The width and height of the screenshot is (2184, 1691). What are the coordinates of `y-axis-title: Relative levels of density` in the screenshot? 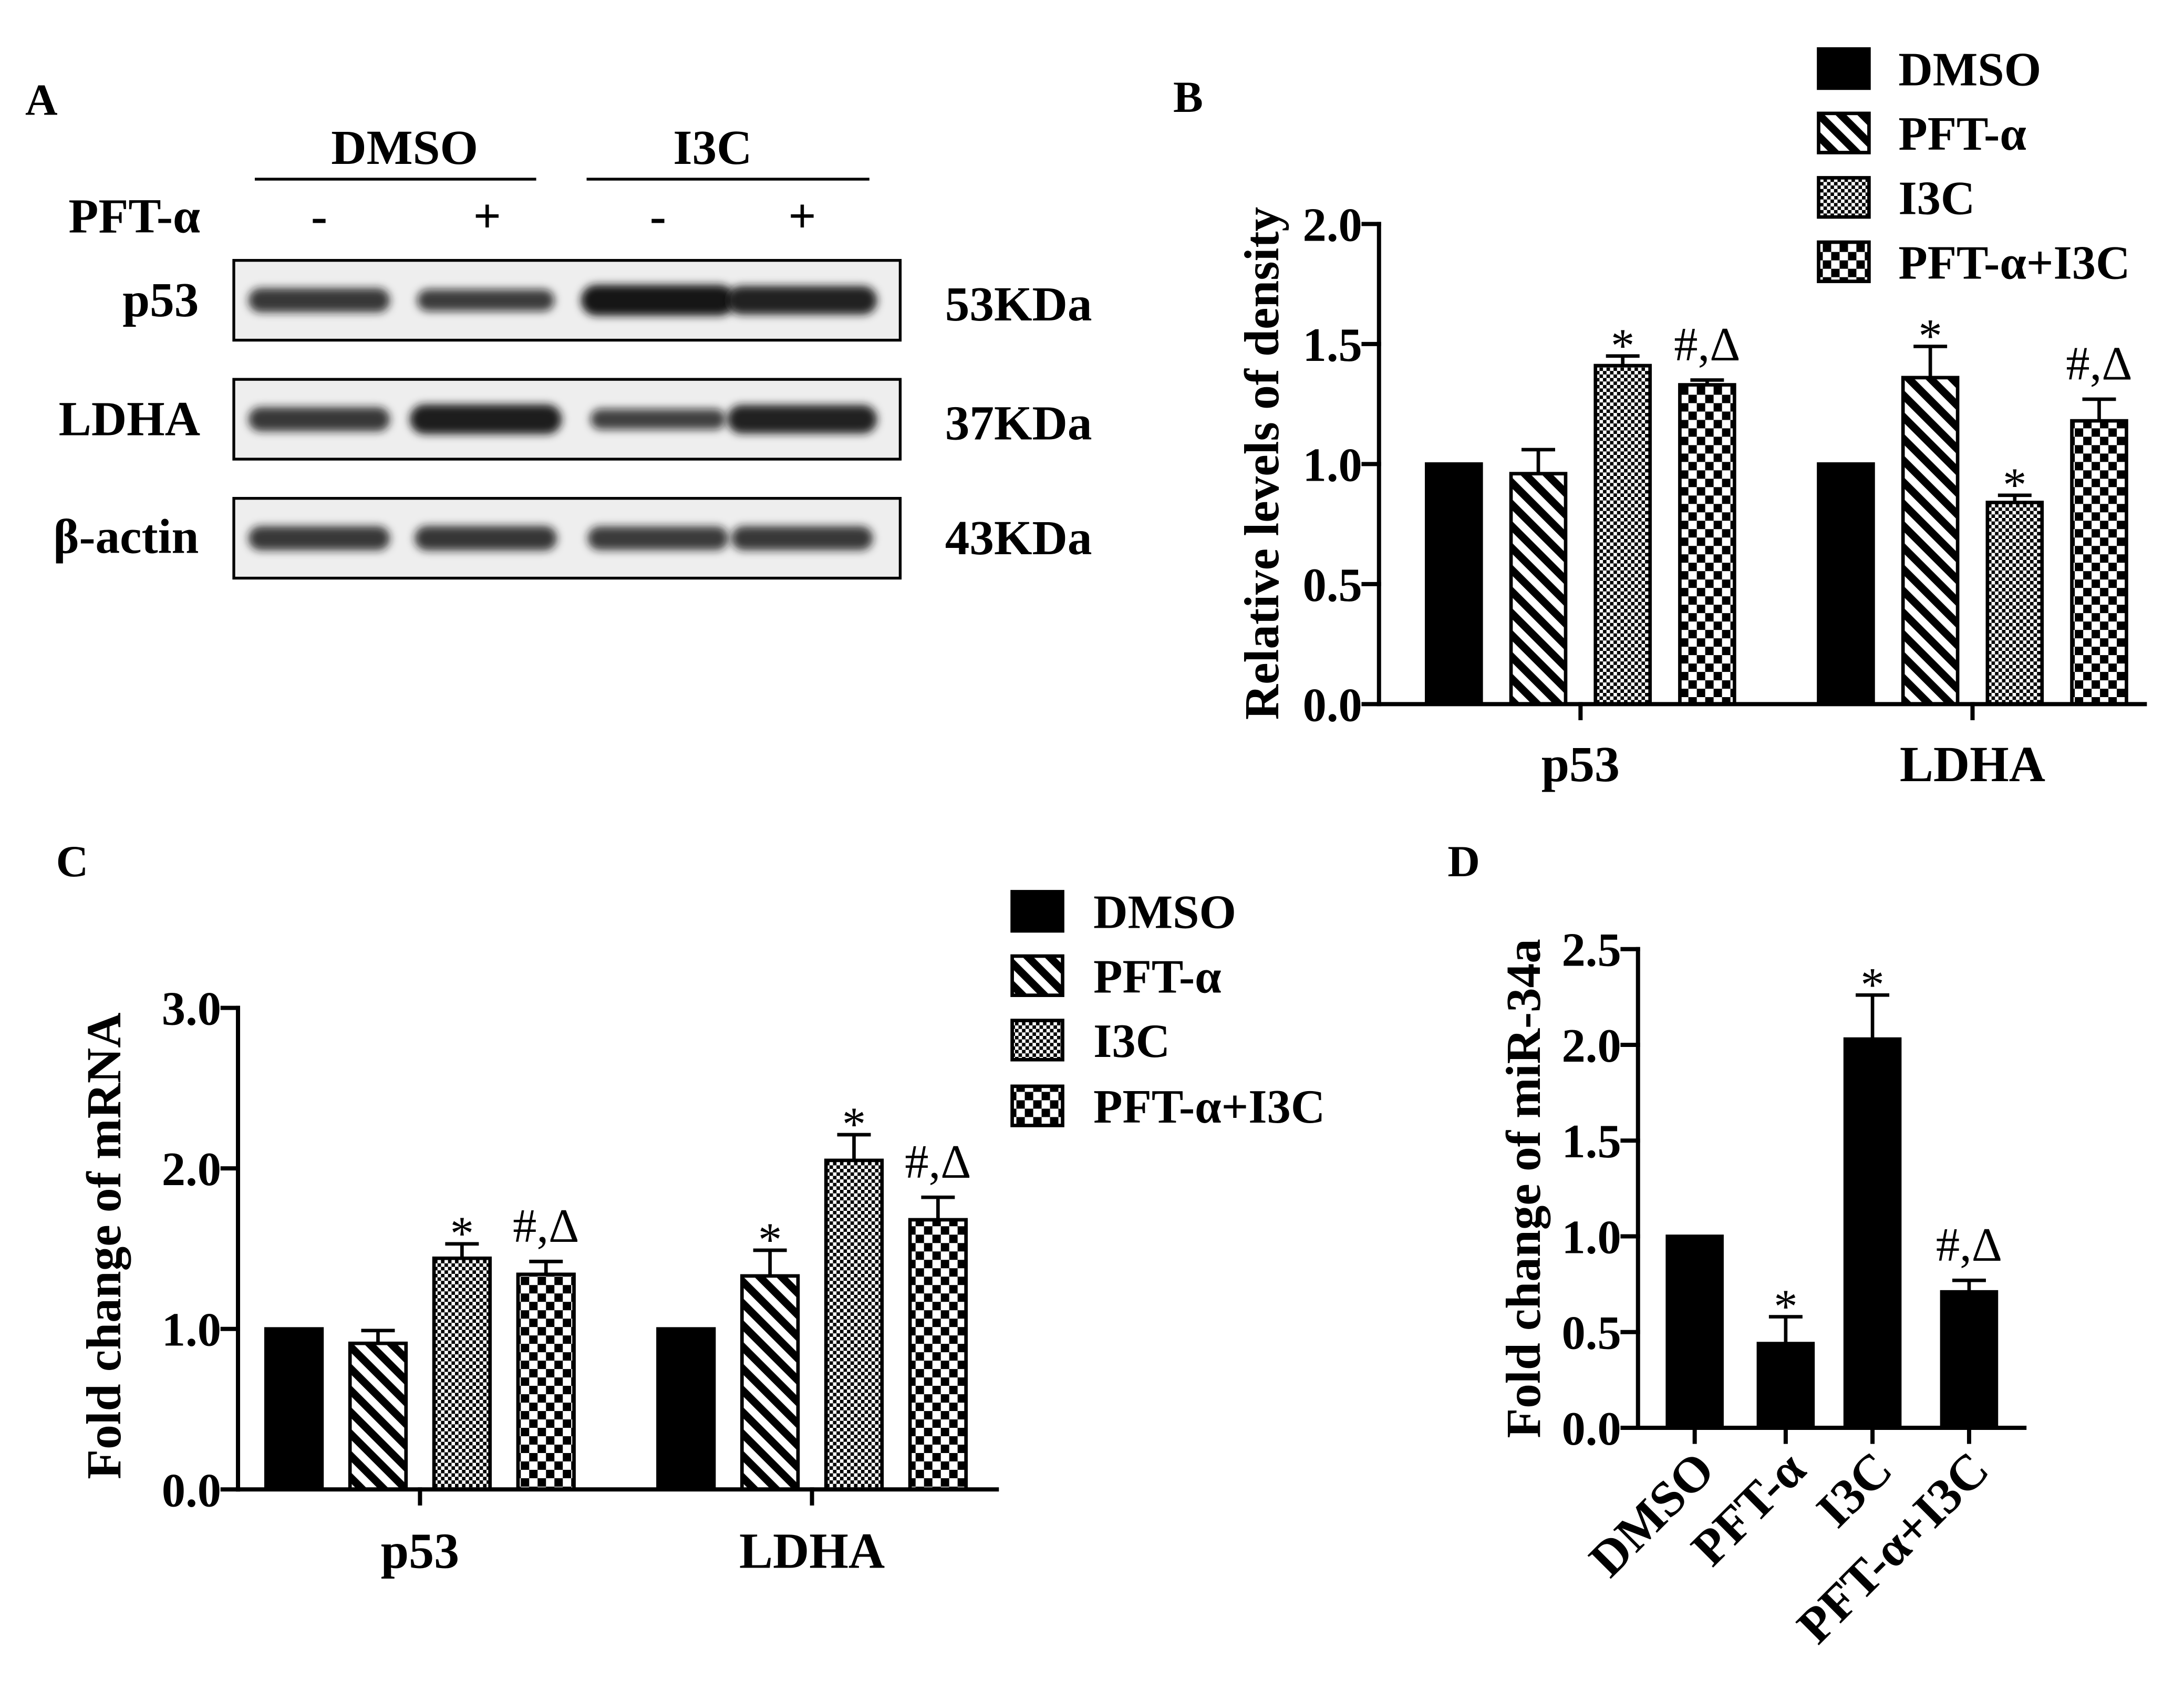 It's located at (1262, 463).